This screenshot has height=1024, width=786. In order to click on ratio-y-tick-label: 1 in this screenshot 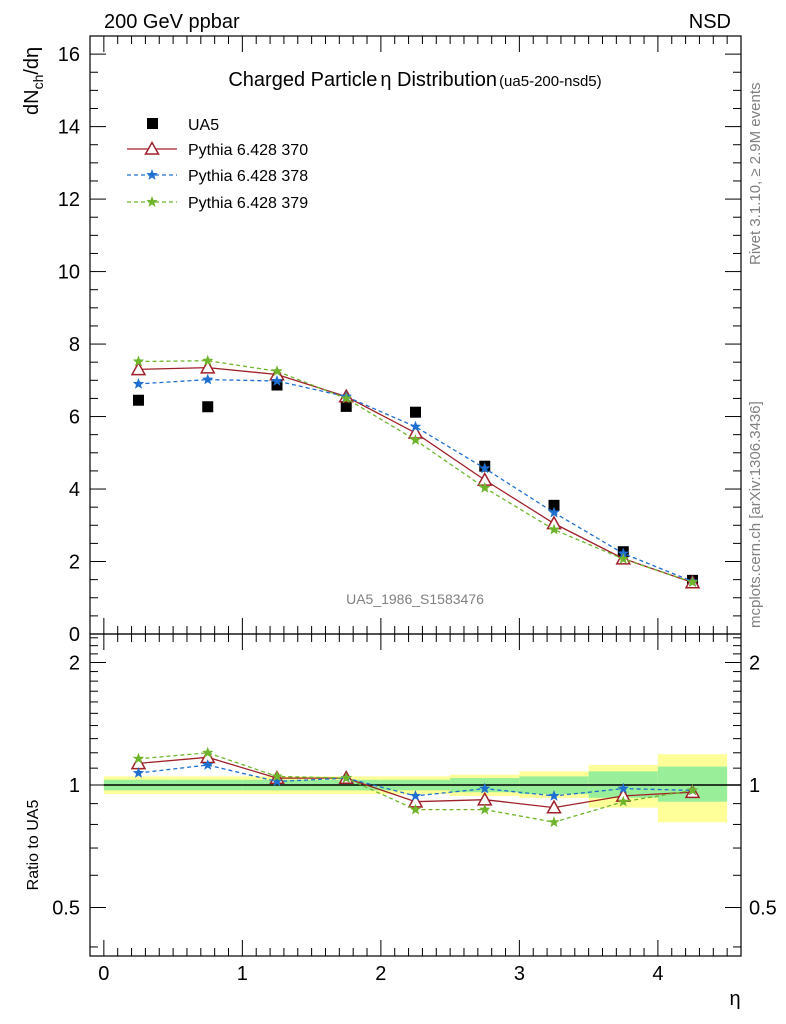, I will do `click(74, 786)`.